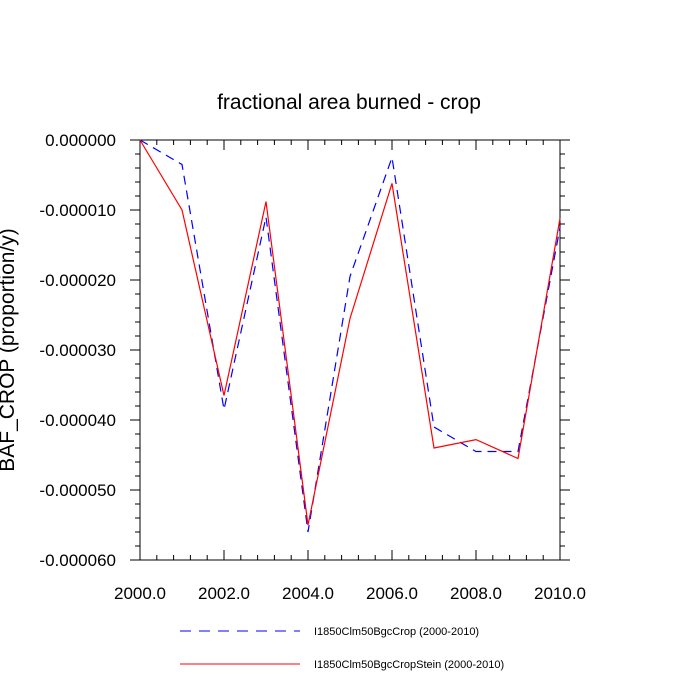  I want to click on y-tick-label: -0.000010, so click(77, 210).